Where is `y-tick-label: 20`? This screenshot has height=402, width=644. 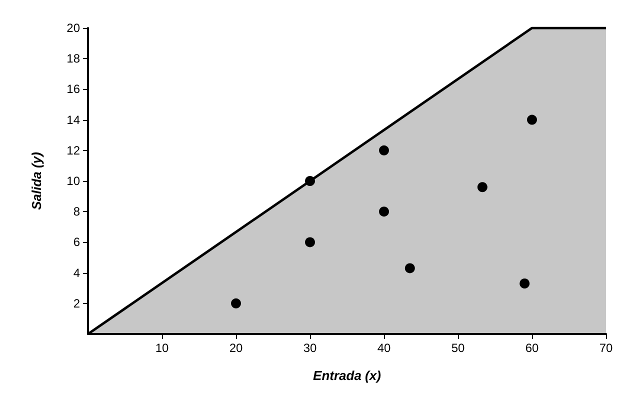
y-tick-label: 20 is located at coordinates (73, 28).